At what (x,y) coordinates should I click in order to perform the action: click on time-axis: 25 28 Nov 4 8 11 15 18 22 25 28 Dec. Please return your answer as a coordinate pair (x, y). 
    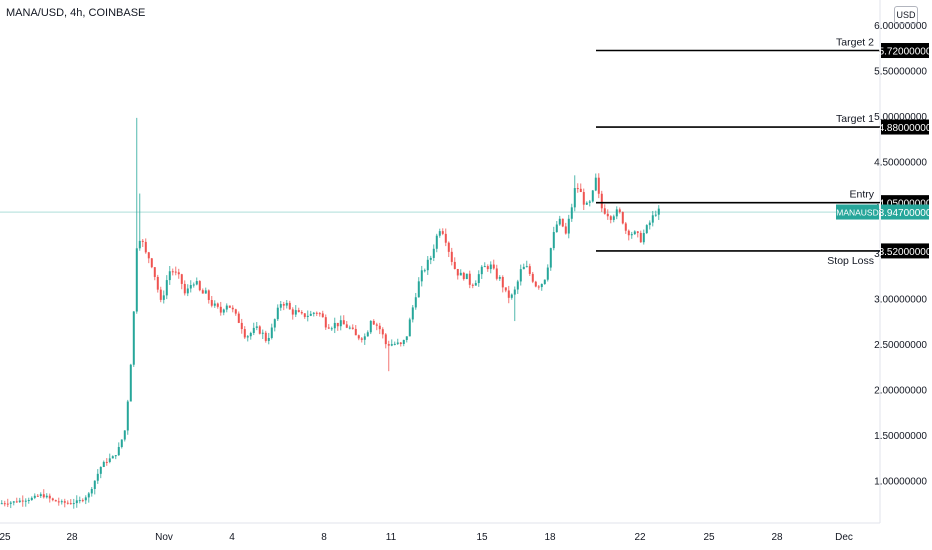
    Looking at the image, I should click on (426, 537).